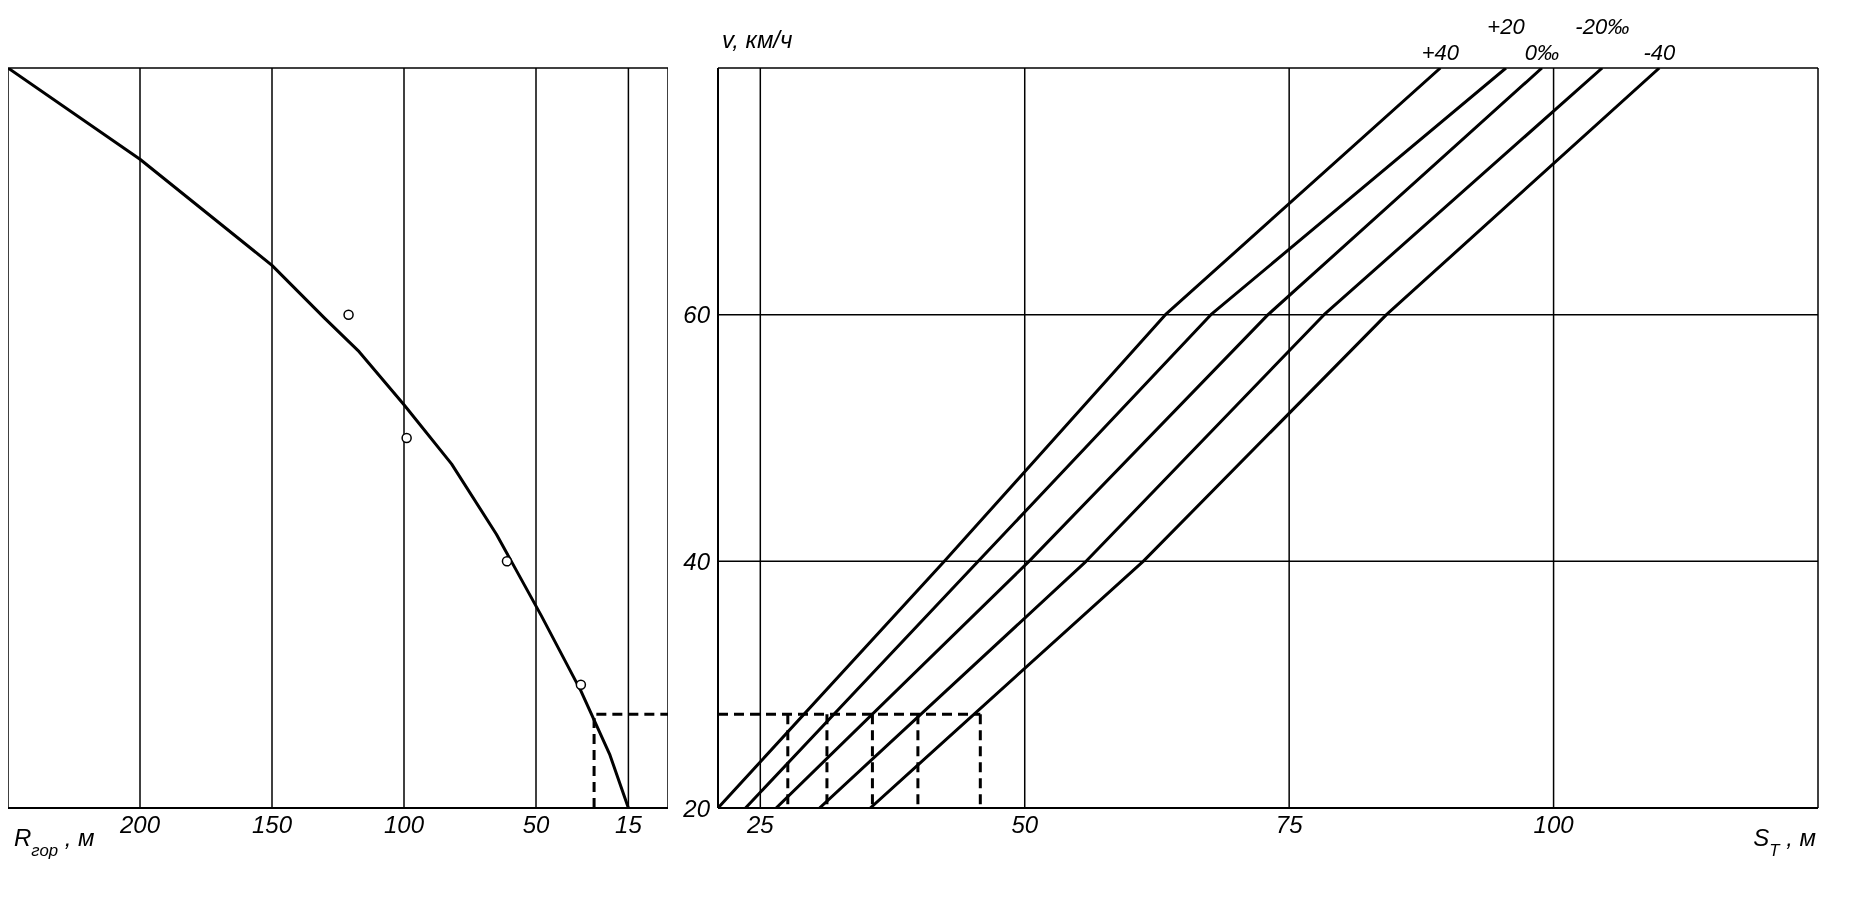  Describe the element at coordinates (272, 825) in the screenshot. I see `x-tick-label: 150` at that location.